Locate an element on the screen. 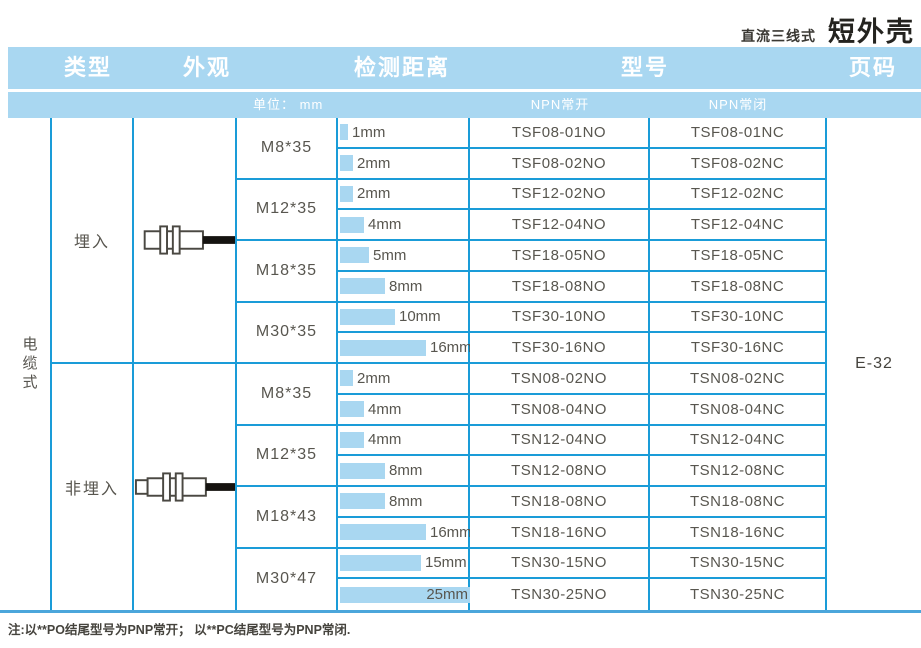 The height and width of the screenshot is (648, 921). distance-cell: 15mm is located at coordinates (404, 564).